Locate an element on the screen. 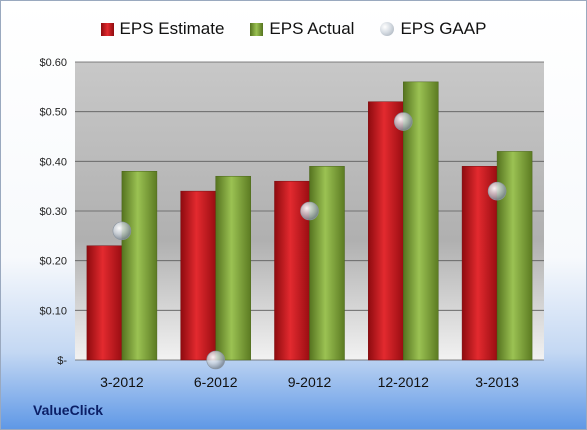  legend-swatch-eps-estimate is located at coordinates (107, 29).